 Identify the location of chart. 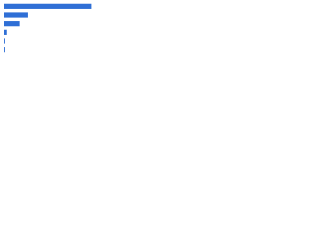
(48, 28).